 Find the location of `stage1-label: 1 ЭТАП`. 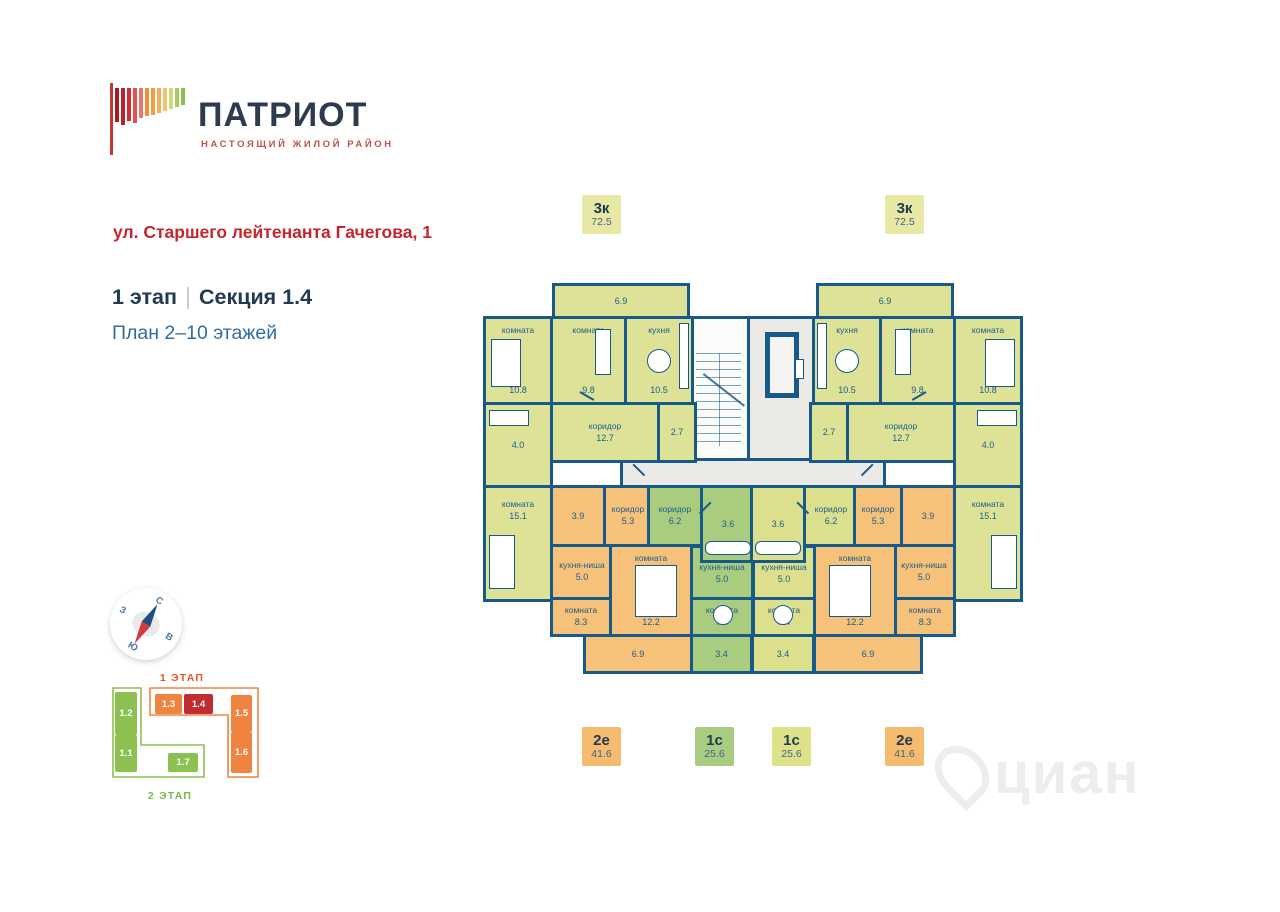

stage1-label: 1 ЭТАП is located at coordinates (182, 678).